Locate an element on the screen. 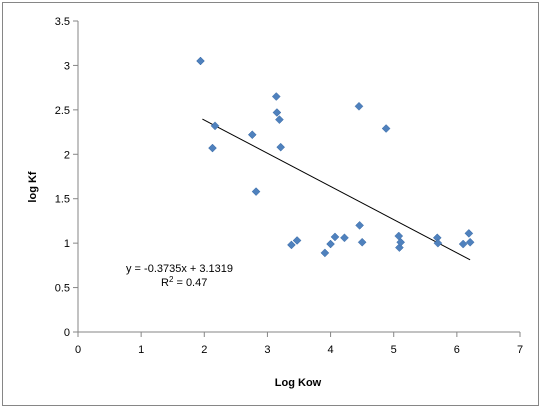 This screenshot has width=543, height=410. r-squared-label: R2 = 0.47 is located at coordinates (184, 282).